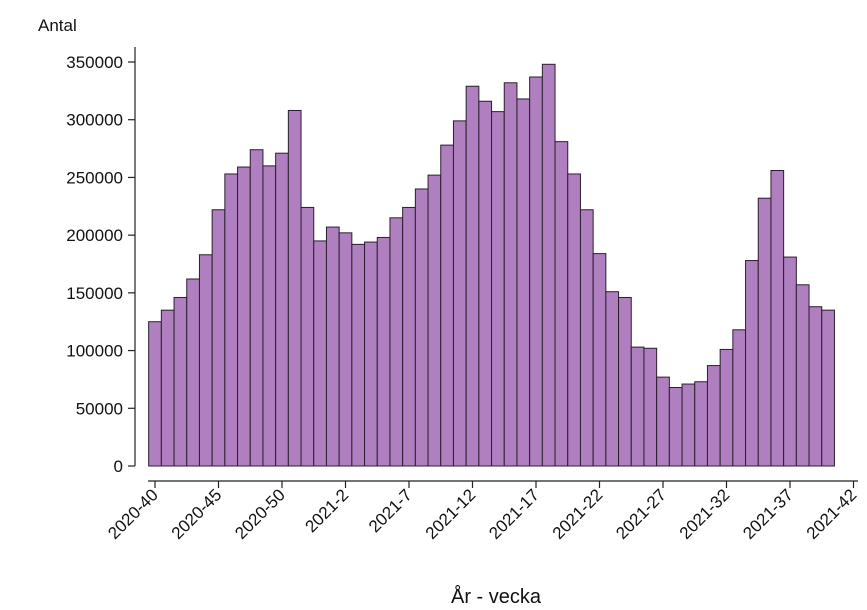 The width and height of the screenshot is (867, 610). I want to click on x-tick-label: 2021-22, so click(578, 514).